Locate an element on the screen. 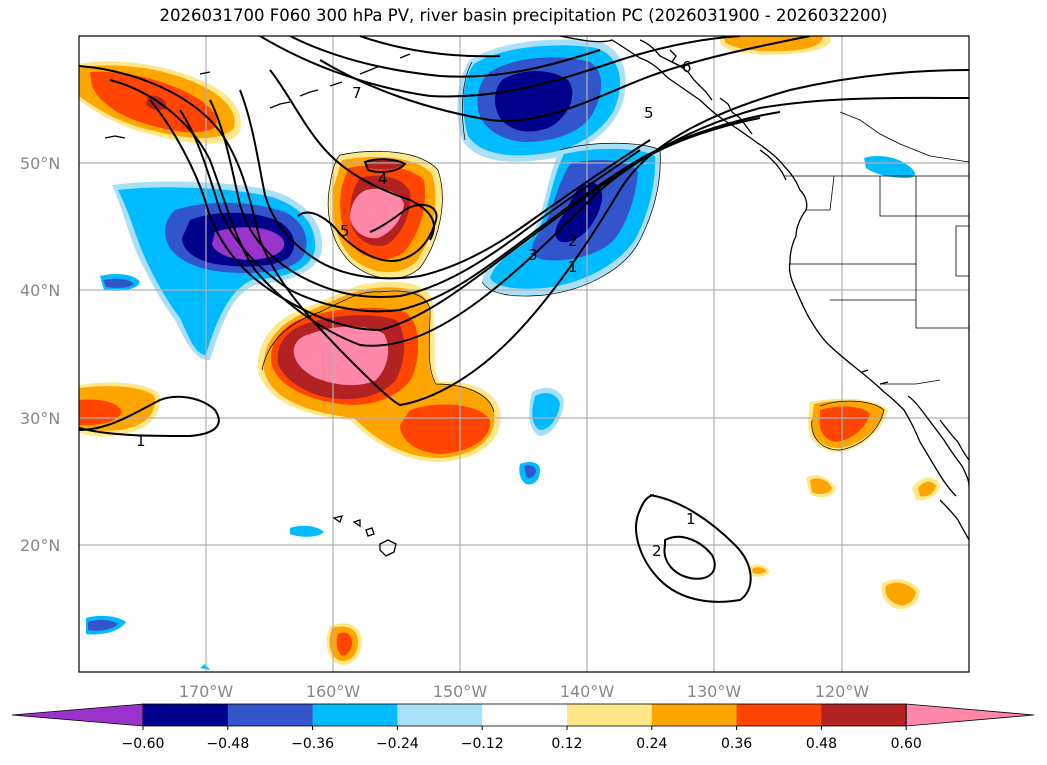  colorbar-tick-label: −0.36 is located at coordinates (312, 744).